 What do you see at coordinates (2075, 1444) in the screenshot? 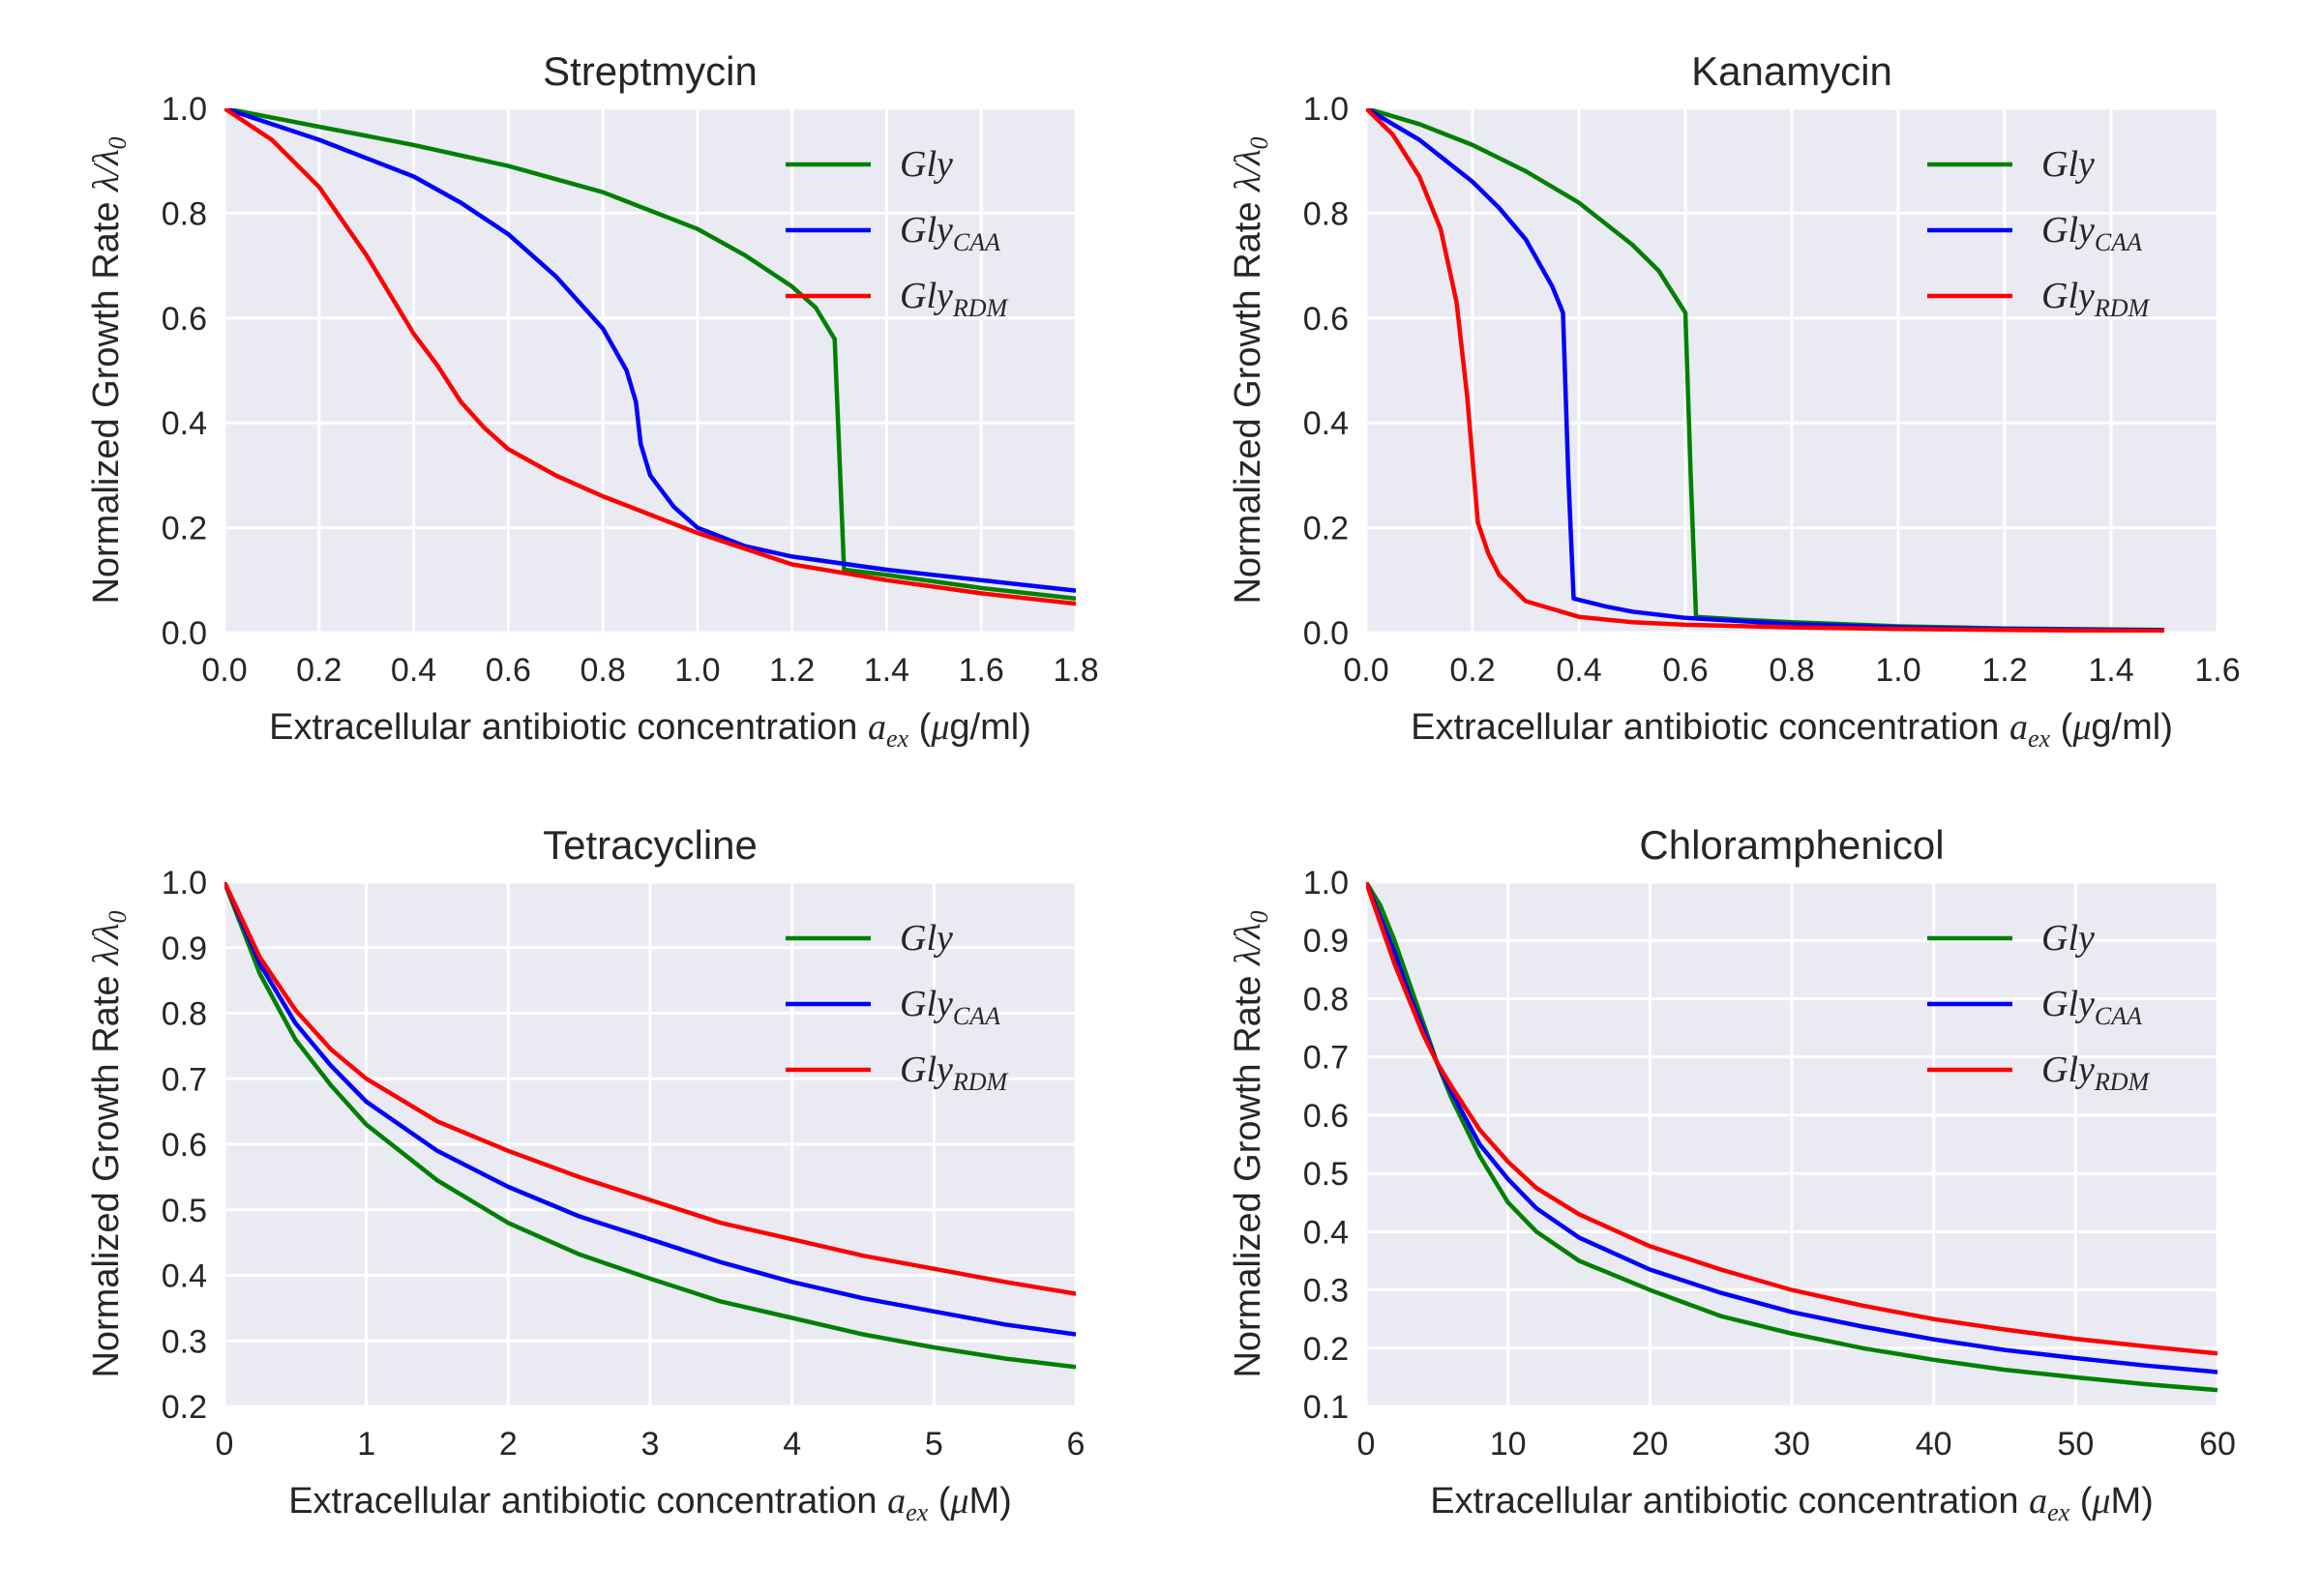
I see `x-tick-label: 50` at bounding box center [2075, 1444].